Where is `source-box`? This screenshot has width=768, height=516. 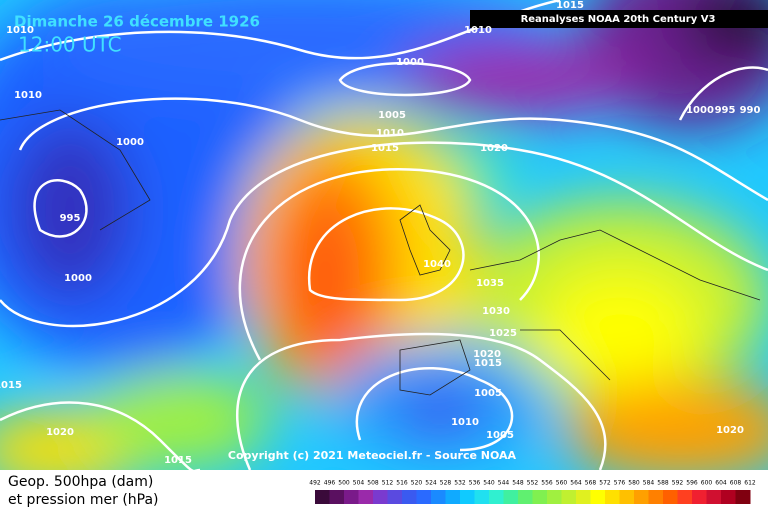
source-box is located at coordinates (619, 19).